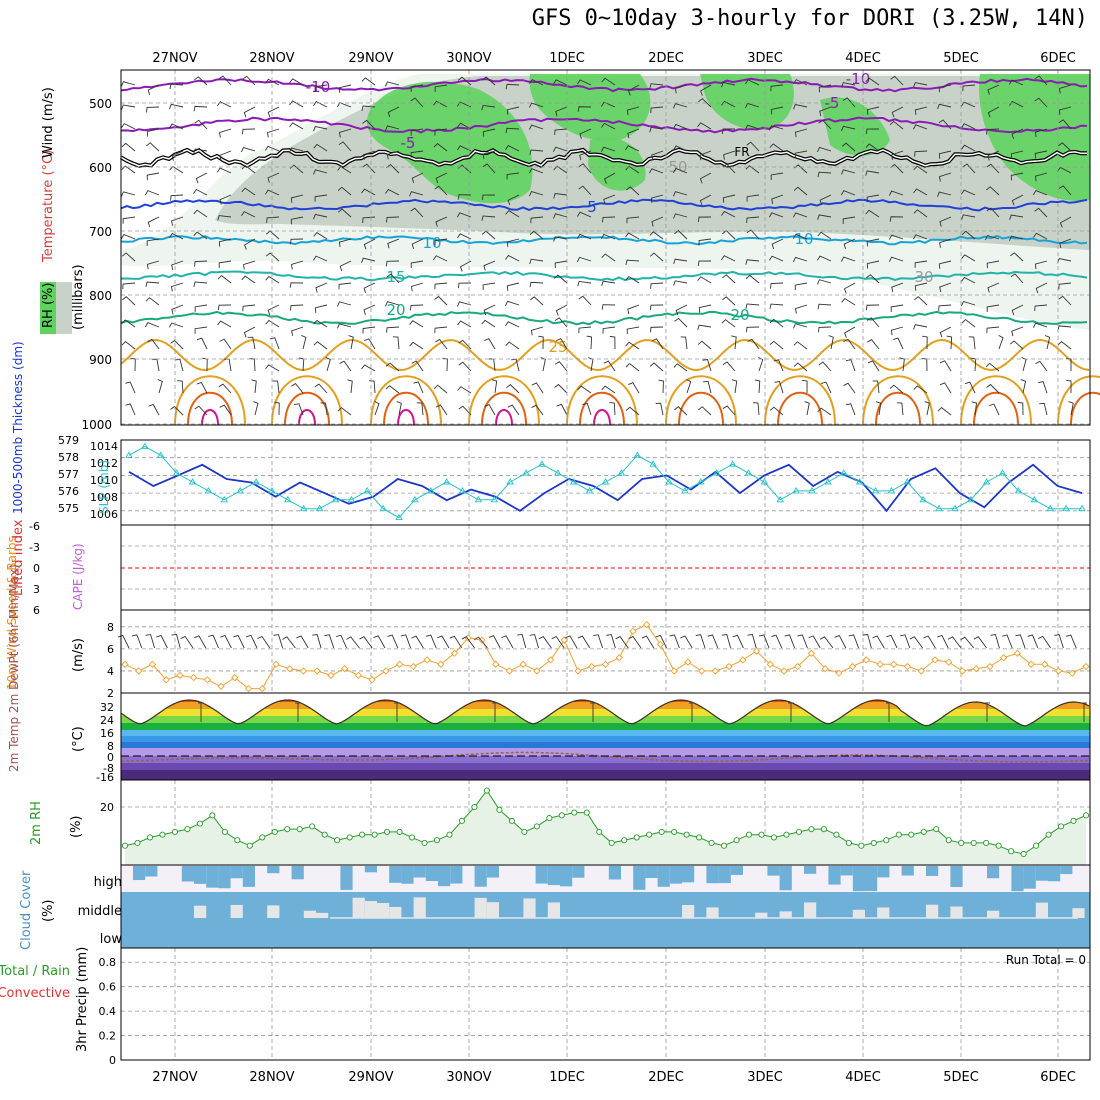 The image size is (1100, 1100). Describe the element at coordinates (765, 1077) in the screenshot. I see `bottom-date-label-6: 3DEC` at that location.